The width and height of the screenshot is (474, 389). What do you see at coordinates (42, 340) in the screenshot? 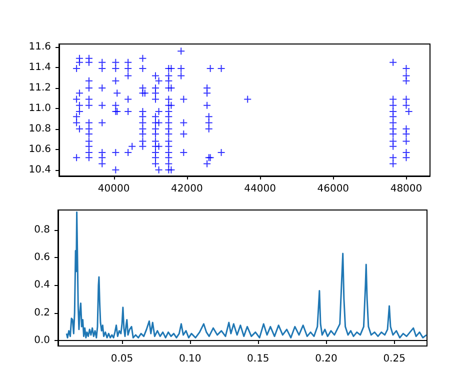
I see `y-tick-label: 0.0` at bounding box center [42, 340].